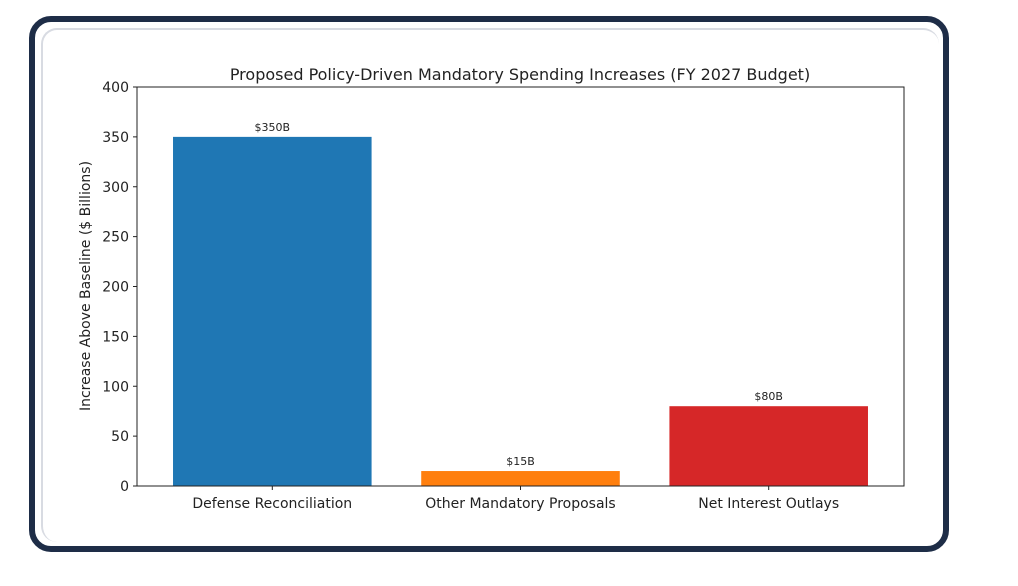  I want to click on x-tick-label-2: Net Interest Outlays, so click(768, 504).